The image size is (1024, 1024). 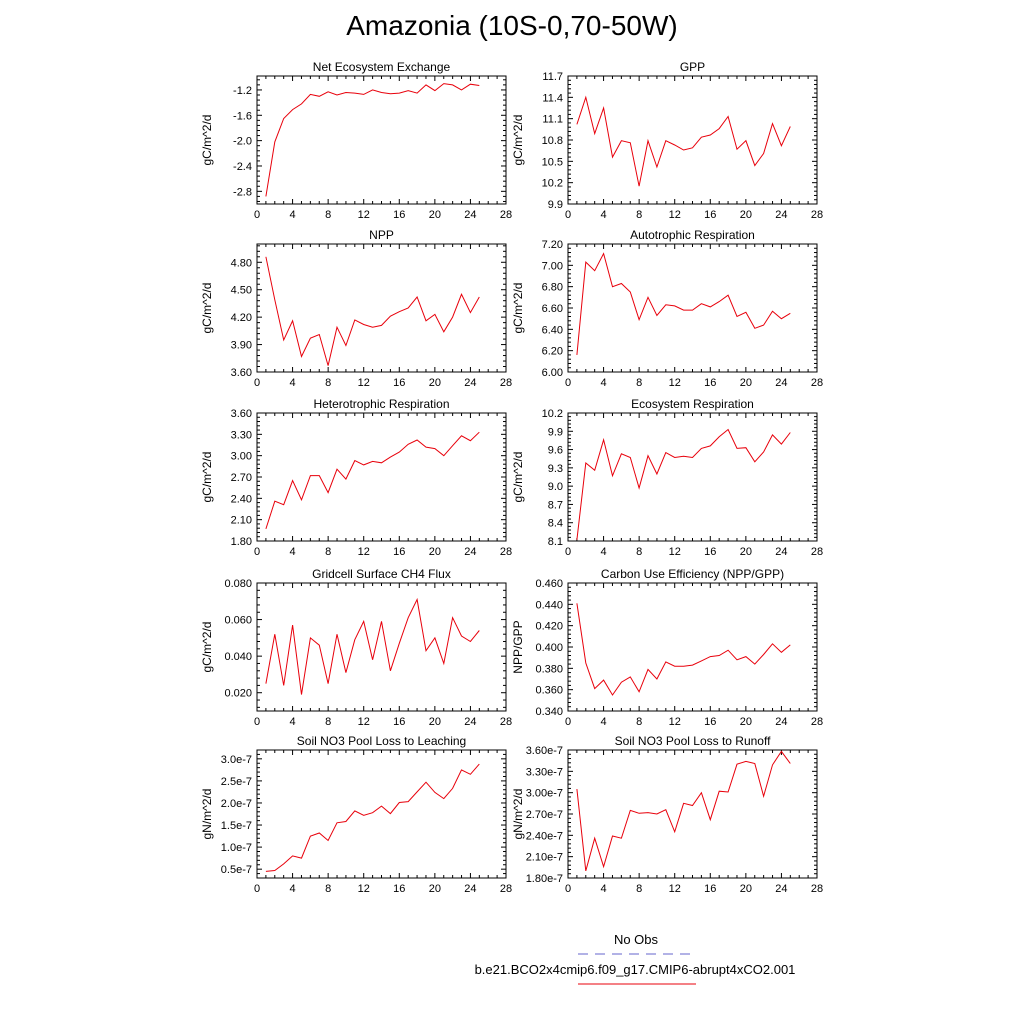 What do you see at coordinates (236, 848) in the screenshot?
I see `y-tick-label: 1.0e-7` at bounding box center [236, 848].